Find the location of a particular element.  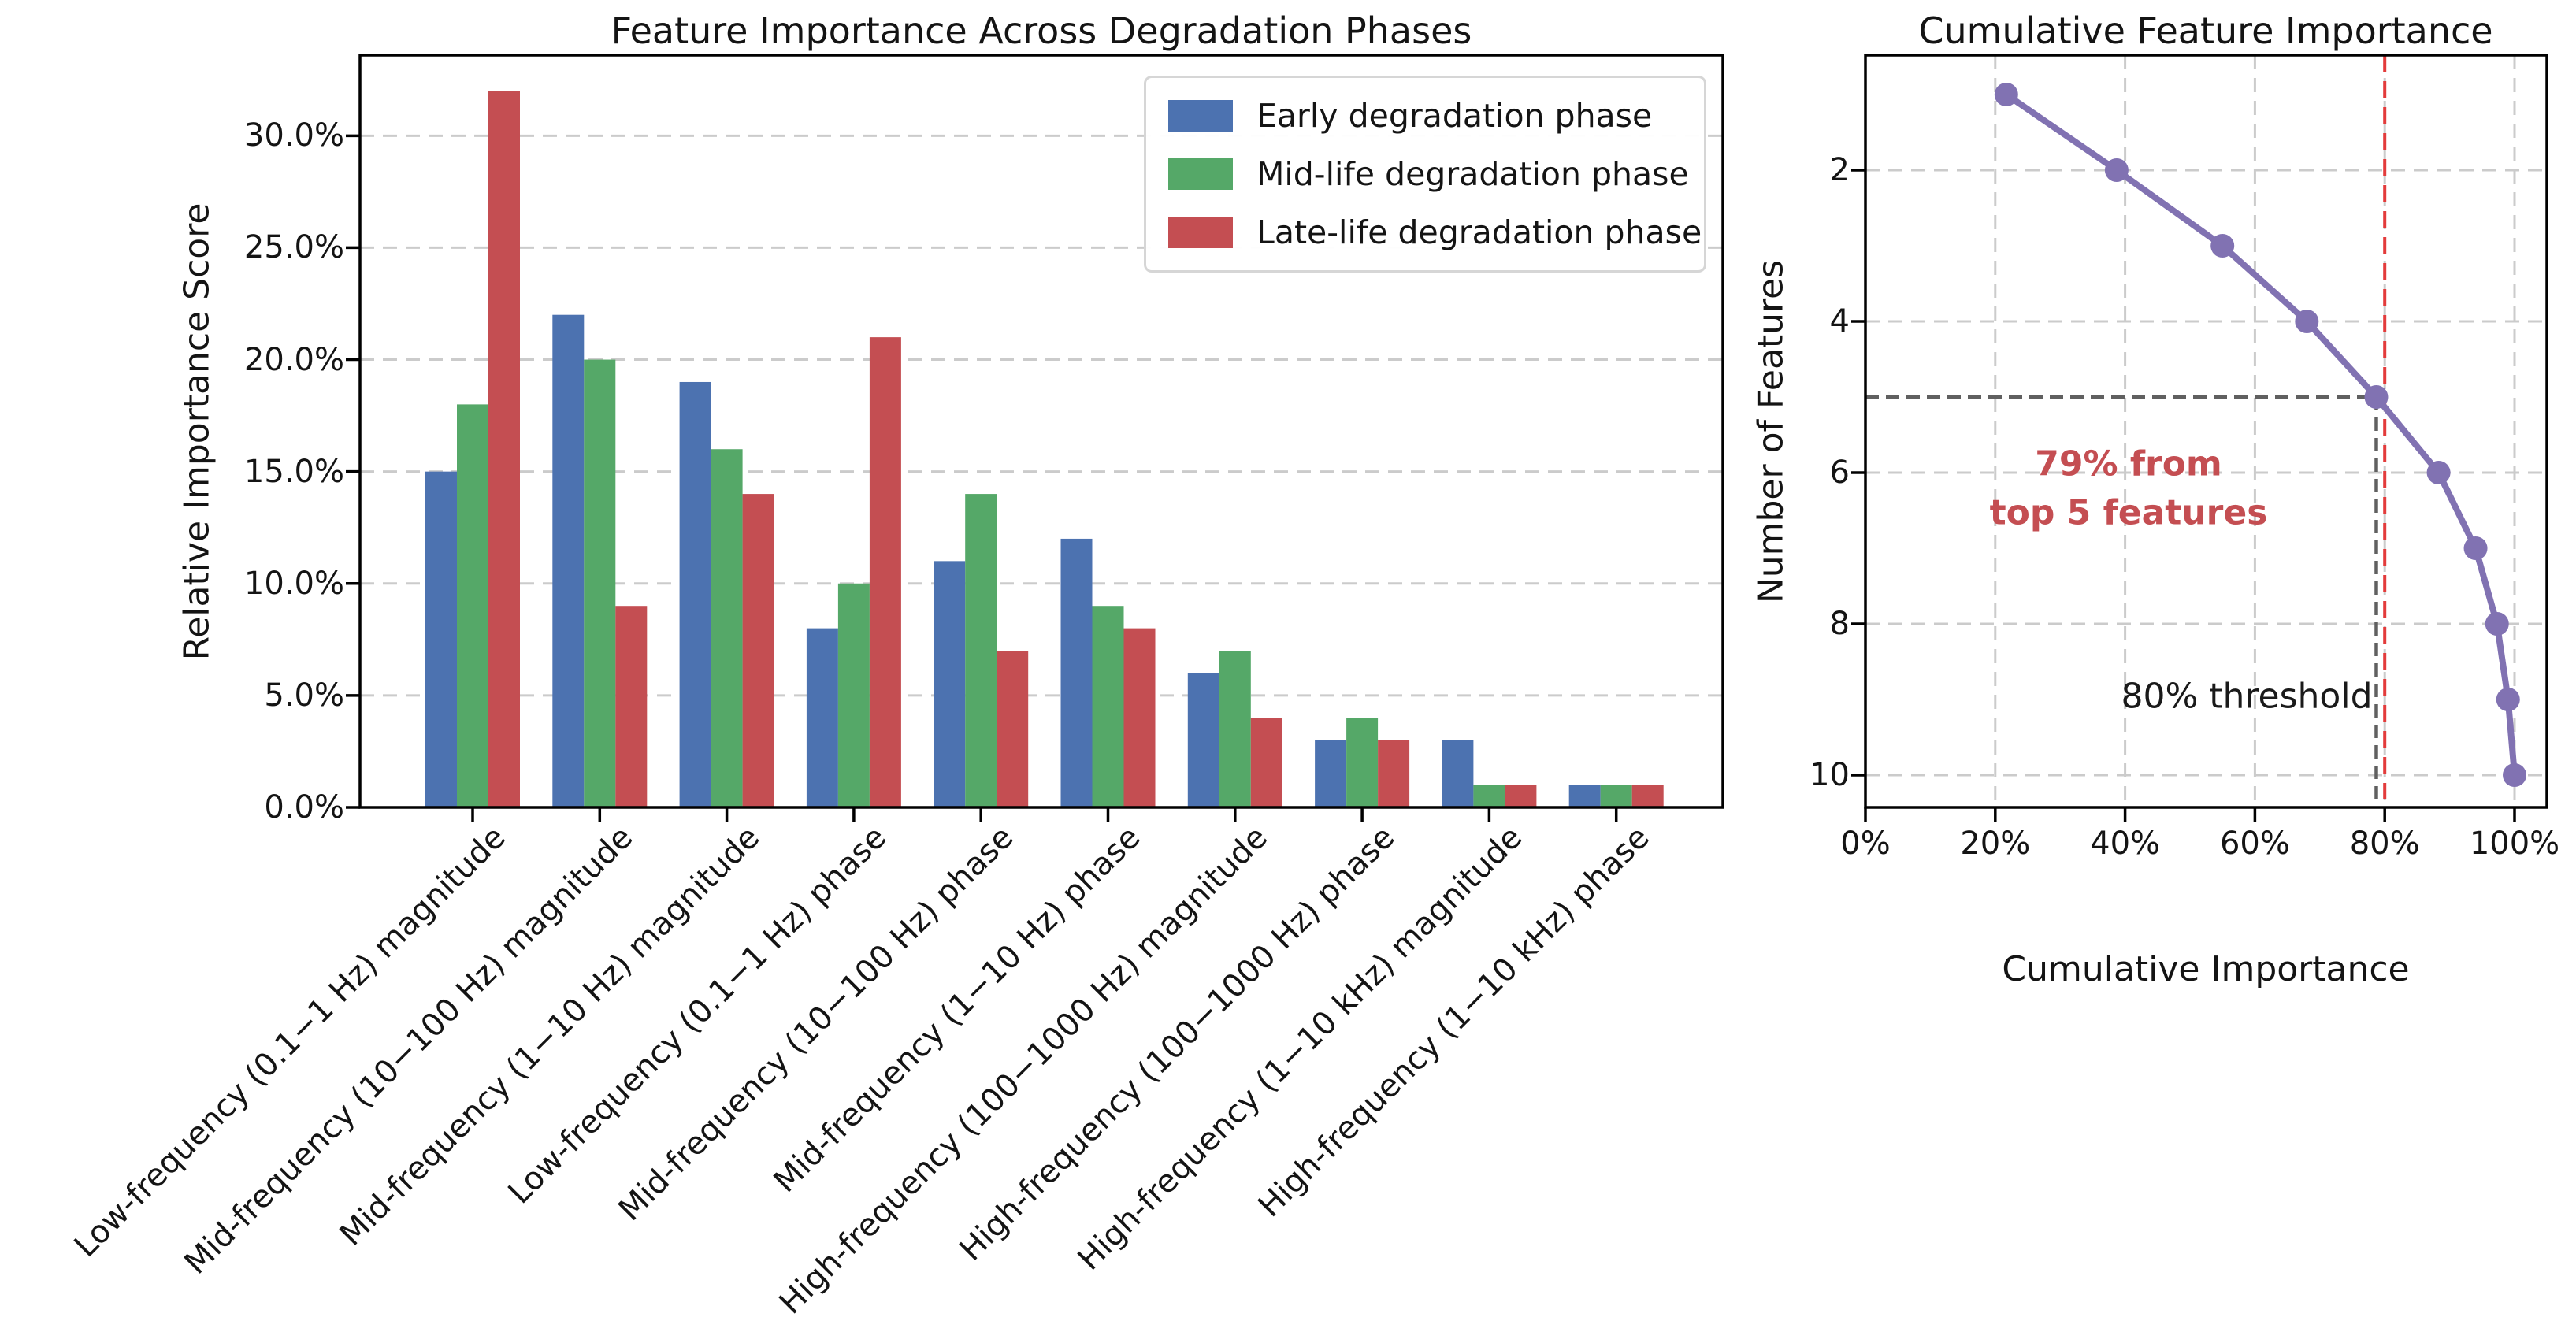

legend-label-midlife: Mid-life degradation phase is located at coordinates (1472, 174).